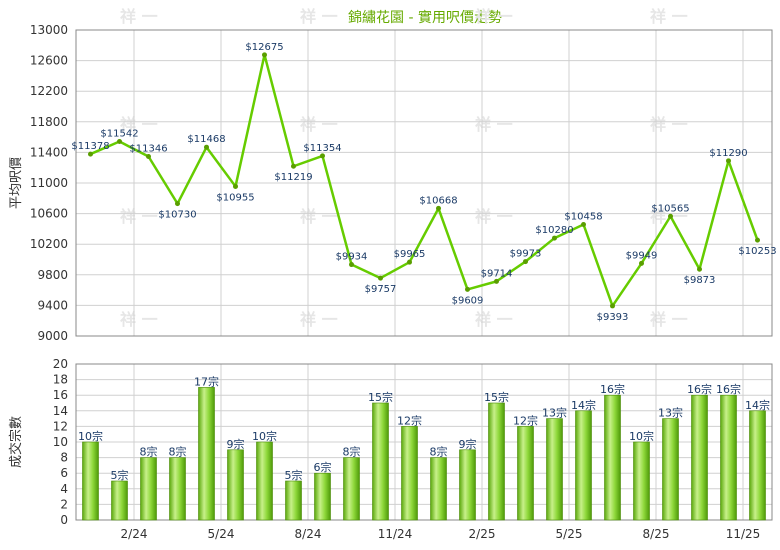  Describe the element at coordinates (120, 475) in the screenshot. I see `volume-data-label: 5宗` at that location.